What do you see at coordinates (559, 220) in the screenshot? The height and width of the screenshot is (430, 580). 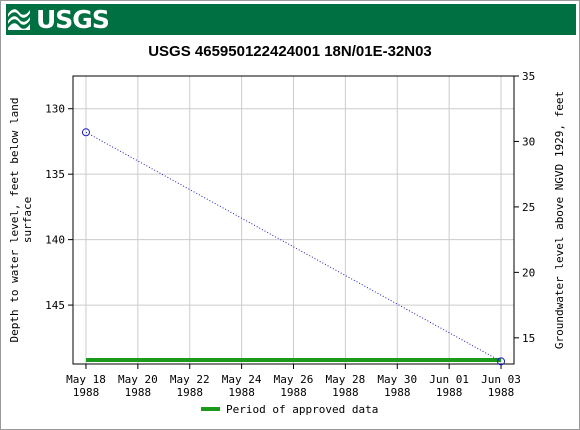 I see `y-right-axis-label: Groundwater level above NGVD 1929, feet` at bounding box center [559, 220].